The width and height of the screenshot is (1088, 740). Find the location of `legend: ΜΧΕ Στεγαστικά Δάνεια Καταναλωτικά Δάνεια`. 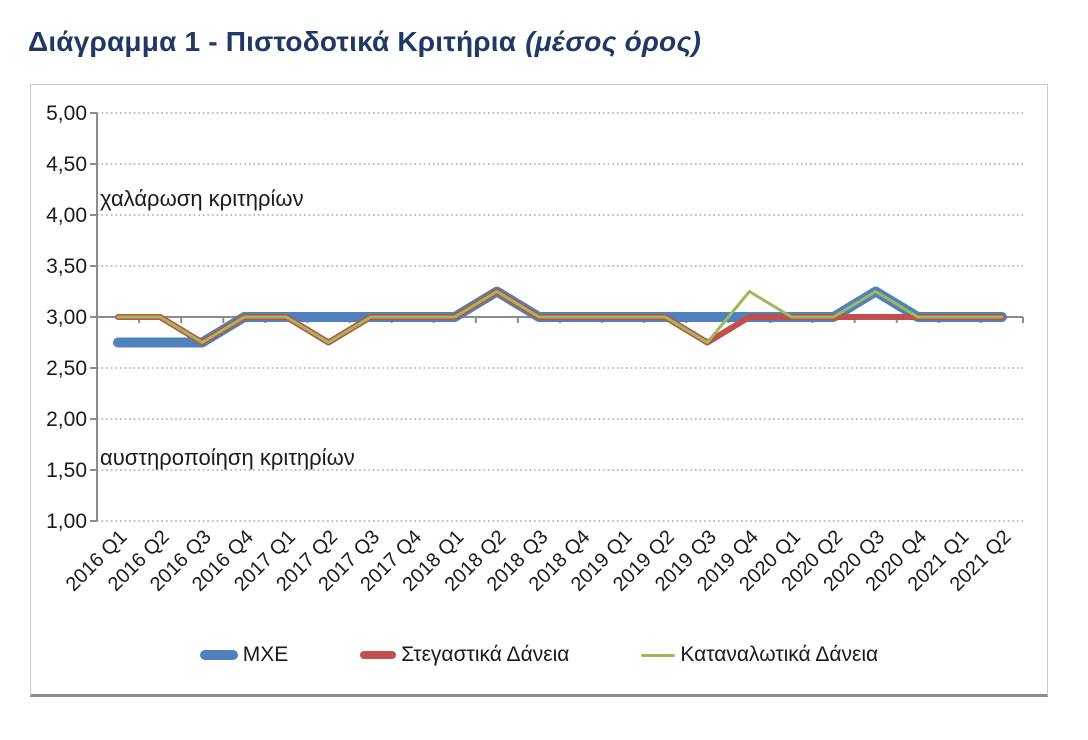

legend: ΜΧΕ Στεγαστικά Δάνεια Καταναλωτικά Δάνεια is located at coordinates (539, 655).